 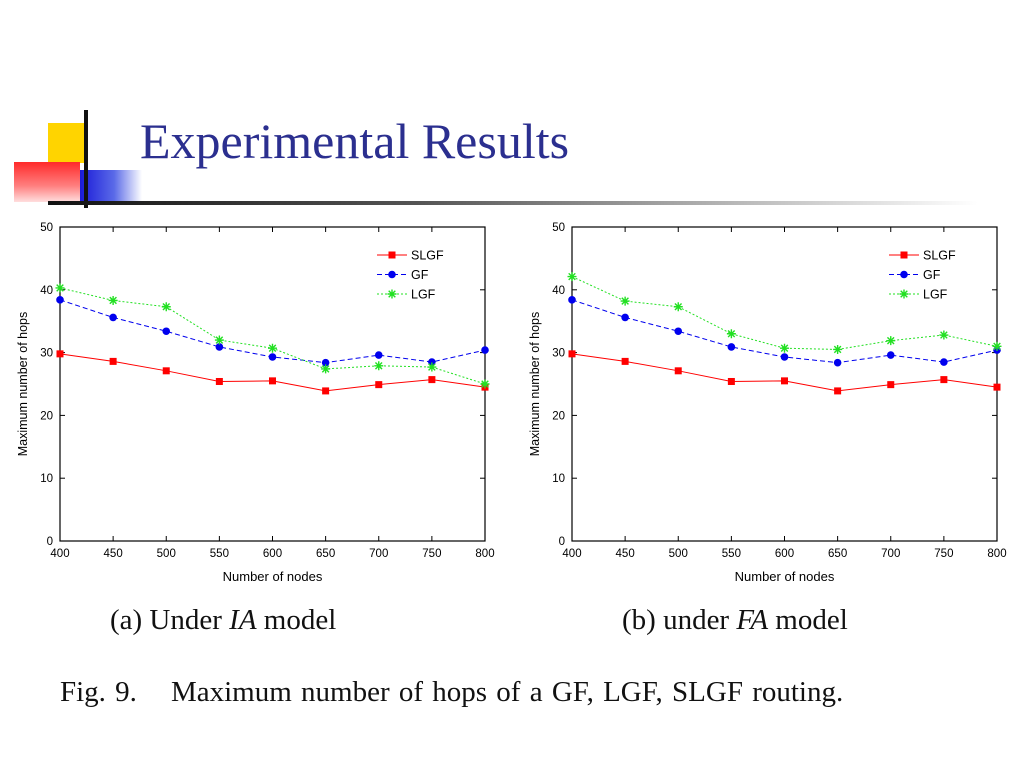 I want to click on chart2-series-lgf, so click(x=784, y=313).